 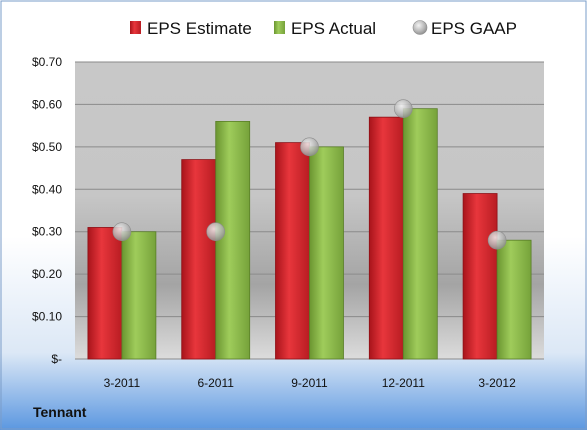 What do you see at coordinates (199, 28) in the screenshot?
I see `legend-label: EPS Estimate` at bounding box center [199, 28].